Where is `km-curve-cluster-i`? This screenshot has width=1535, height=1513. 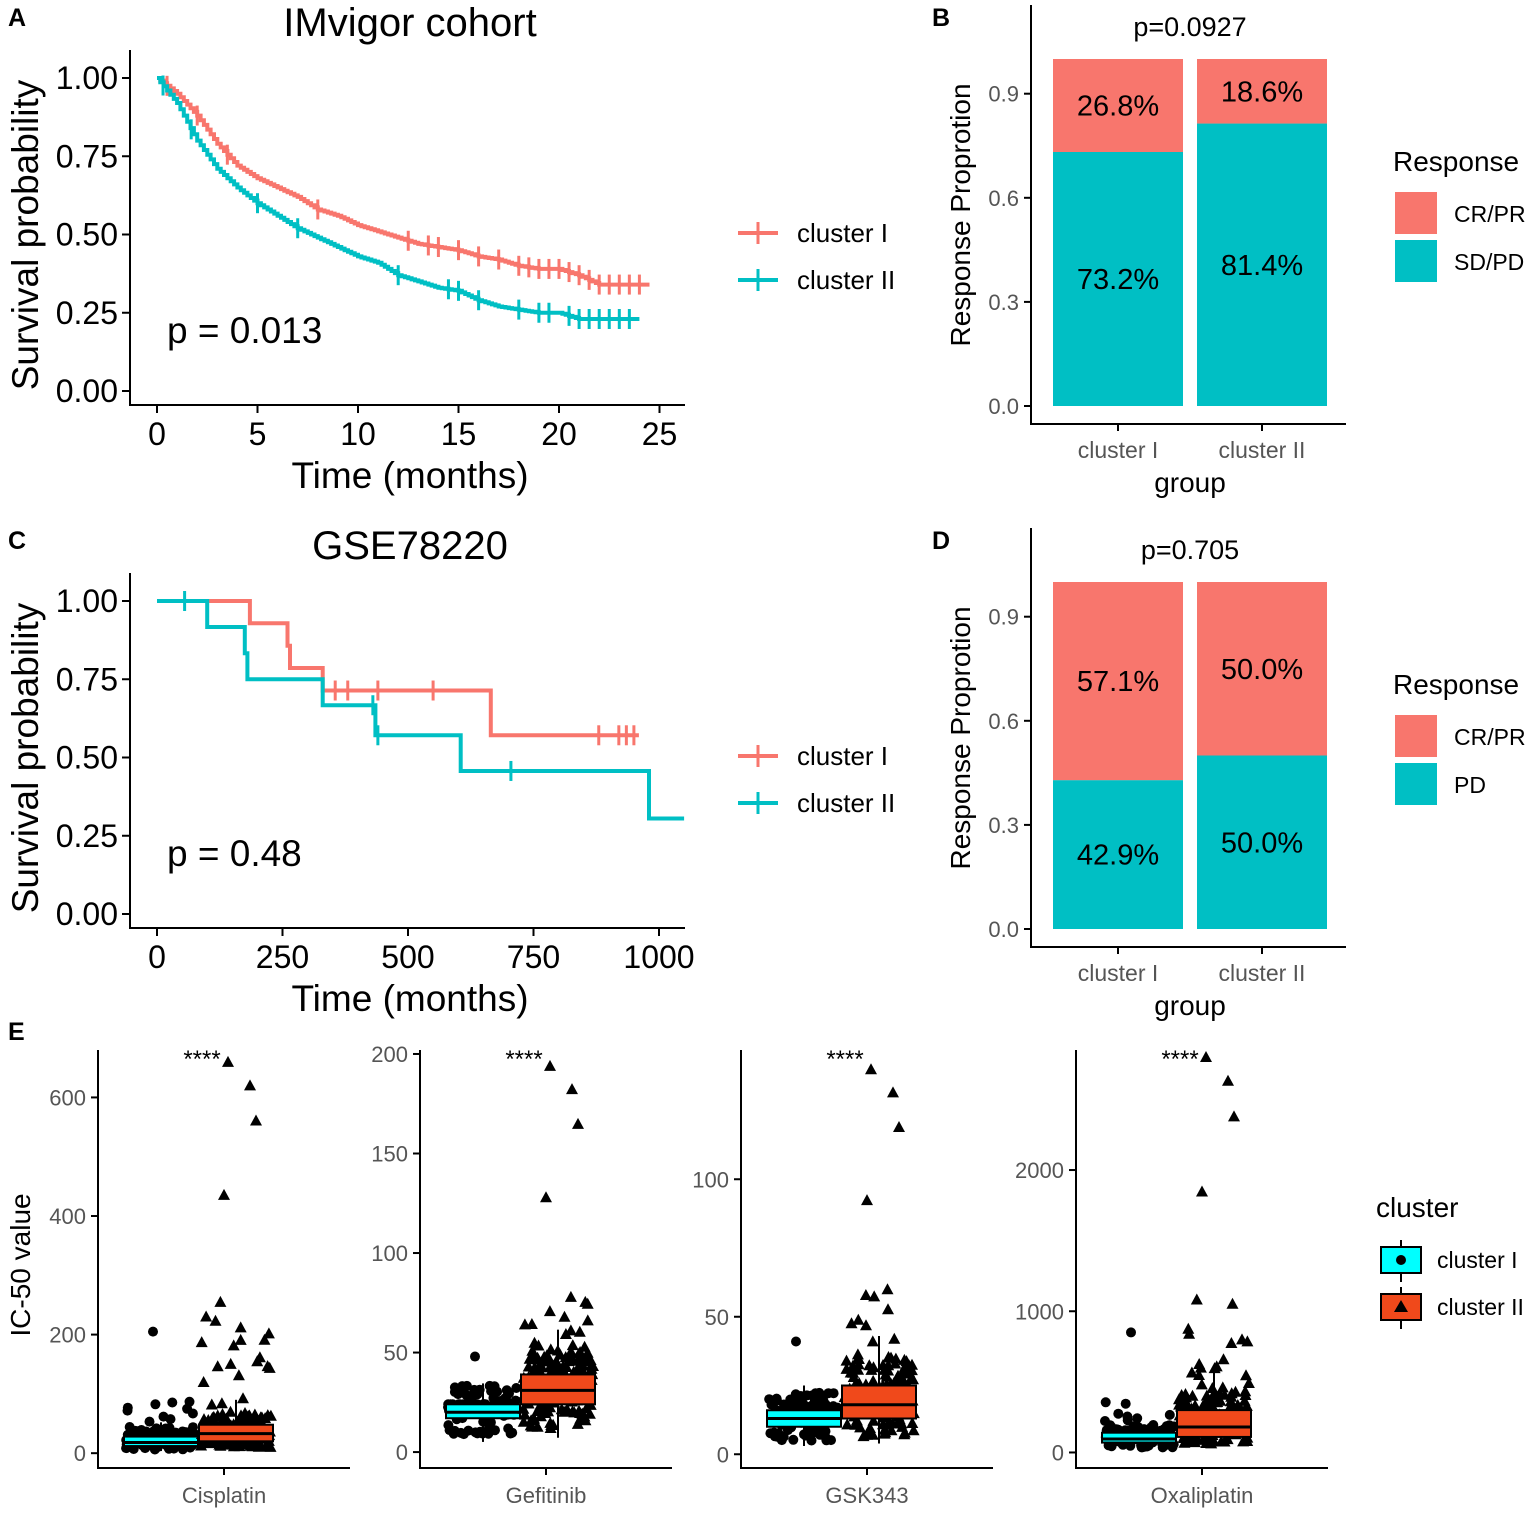 km-curve-cluster-i is located at coordinates (398, 668).